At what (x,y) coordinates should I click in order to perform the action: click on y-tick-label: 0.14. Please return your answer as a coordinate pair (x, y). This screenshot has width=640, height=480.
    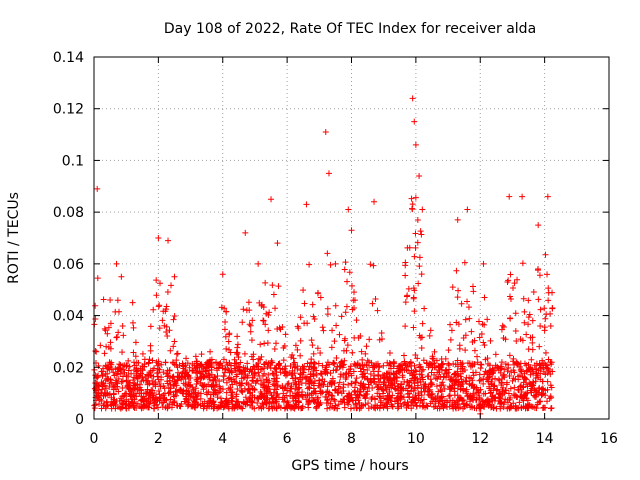
    Looking at the image, I should click on (68, 58).